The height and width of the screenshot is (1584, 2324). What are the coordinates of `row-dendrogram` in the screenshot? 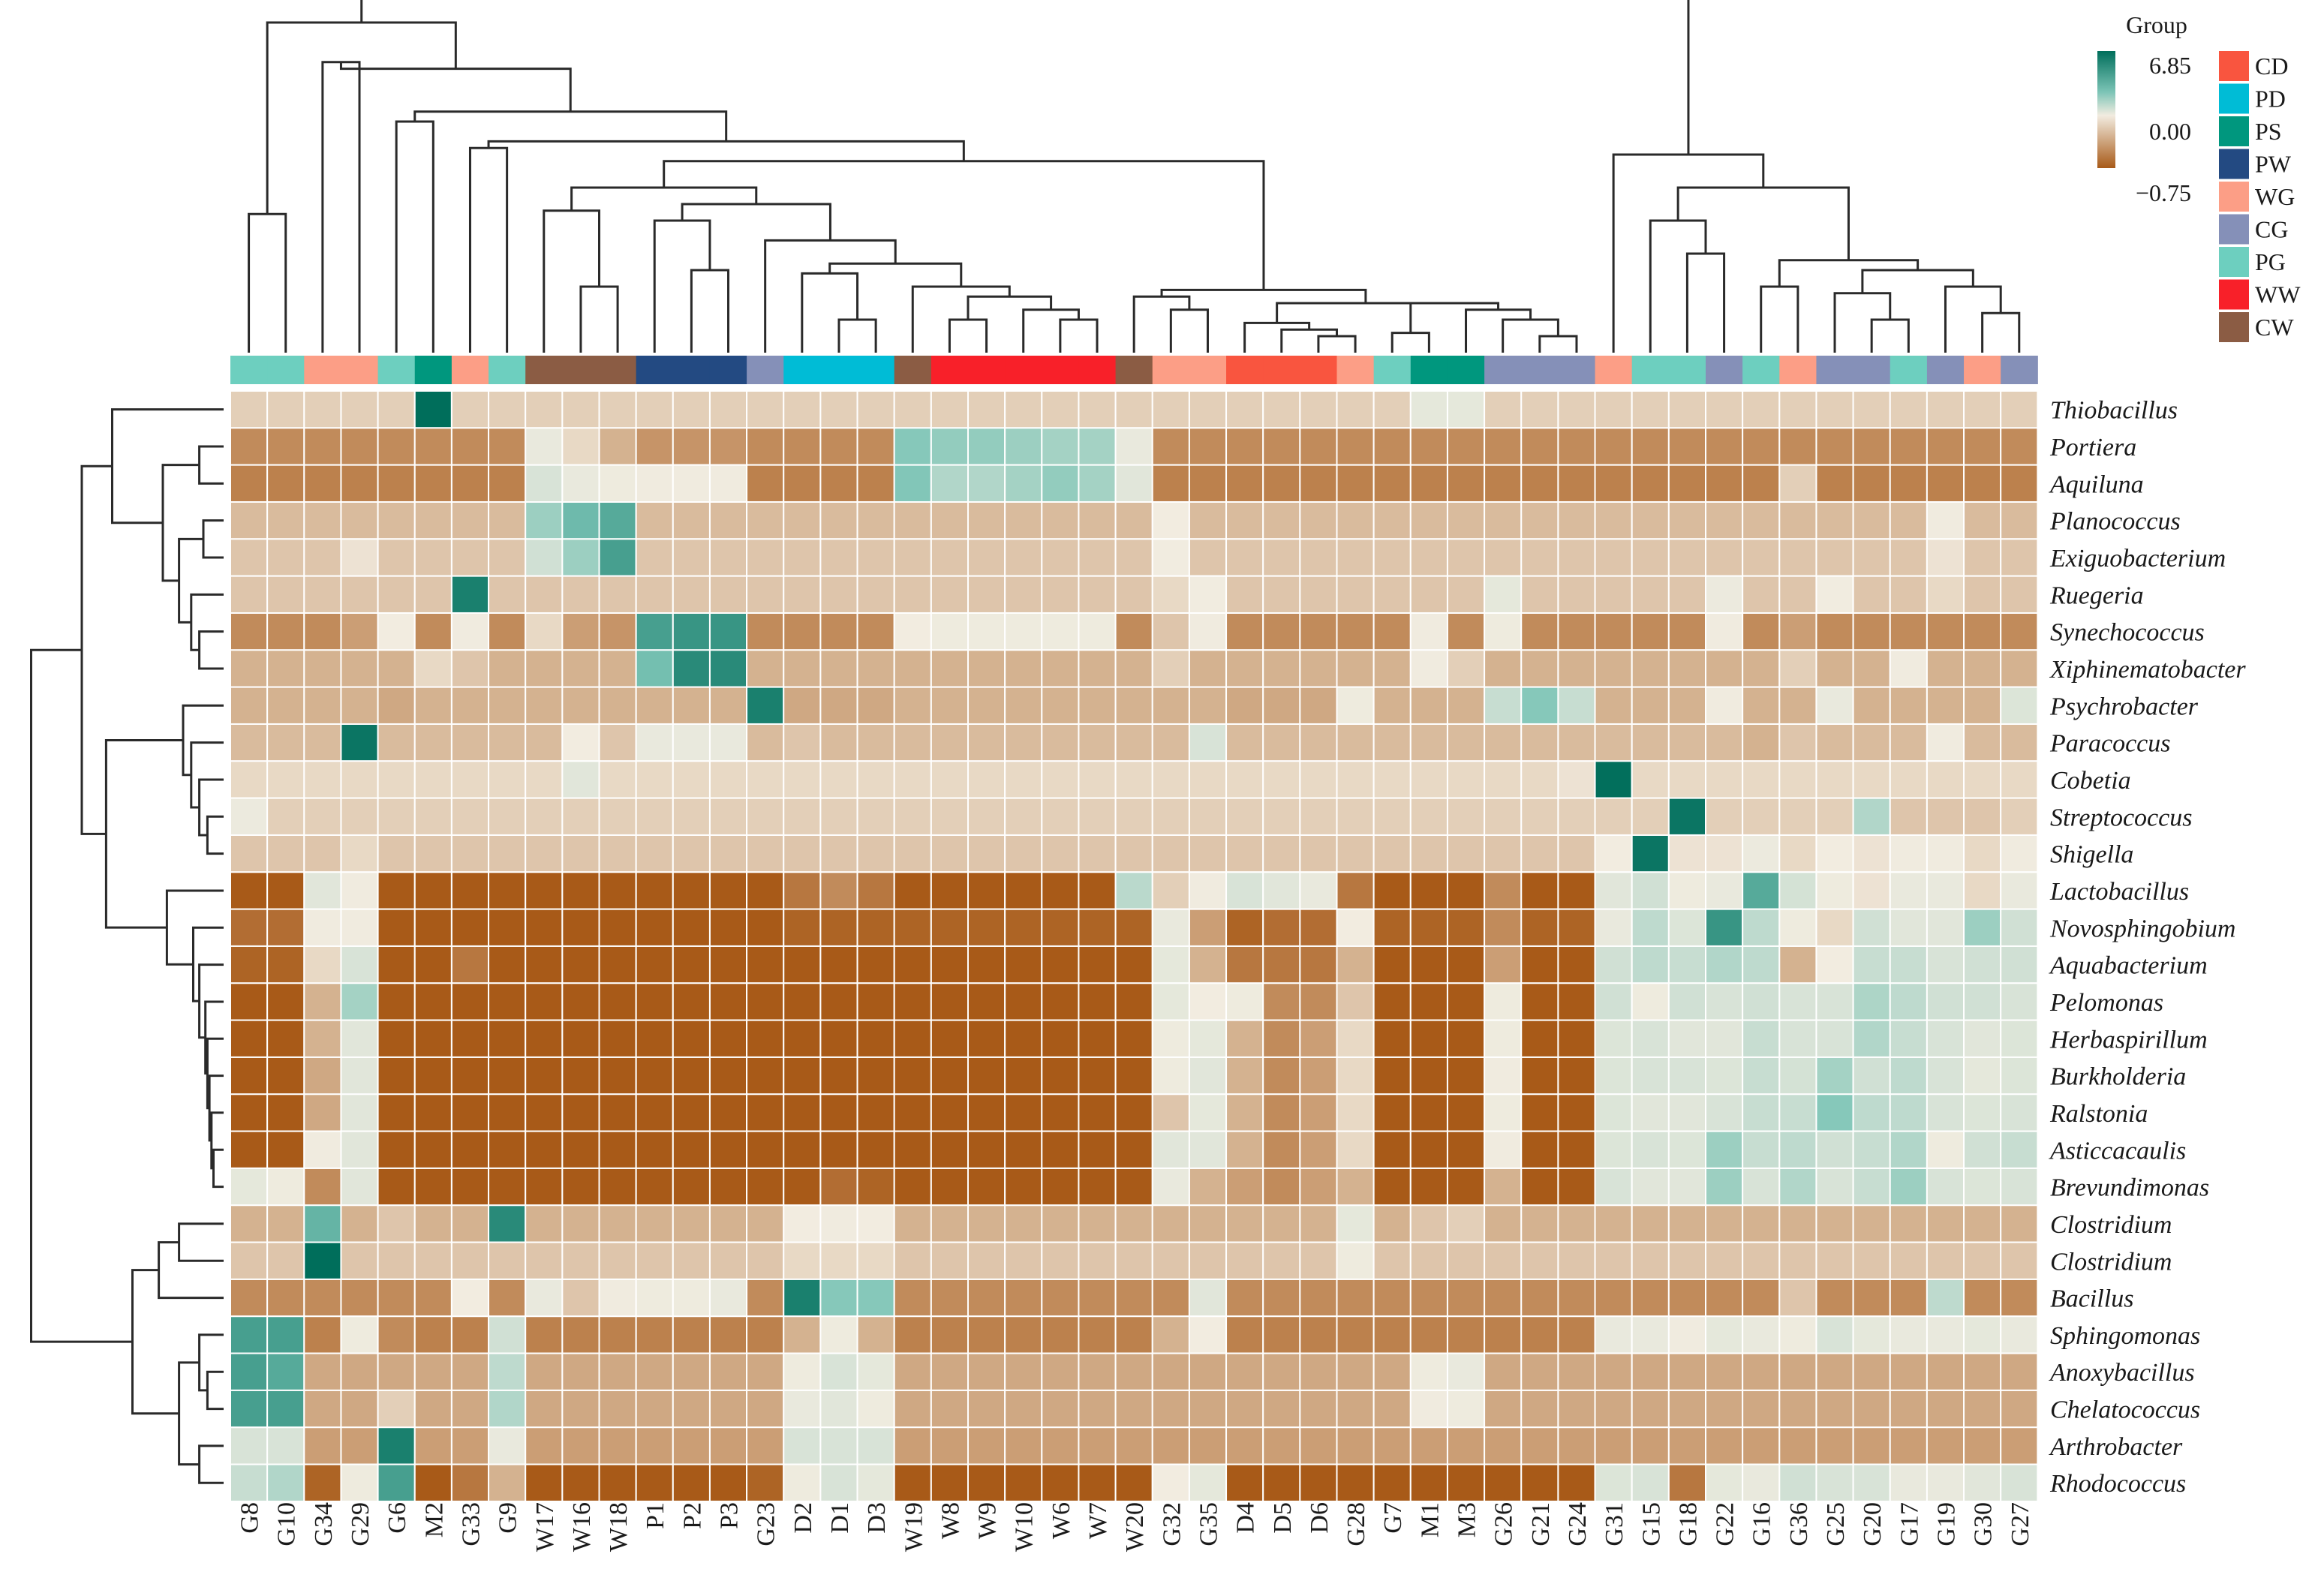 It's located at (127, 946).